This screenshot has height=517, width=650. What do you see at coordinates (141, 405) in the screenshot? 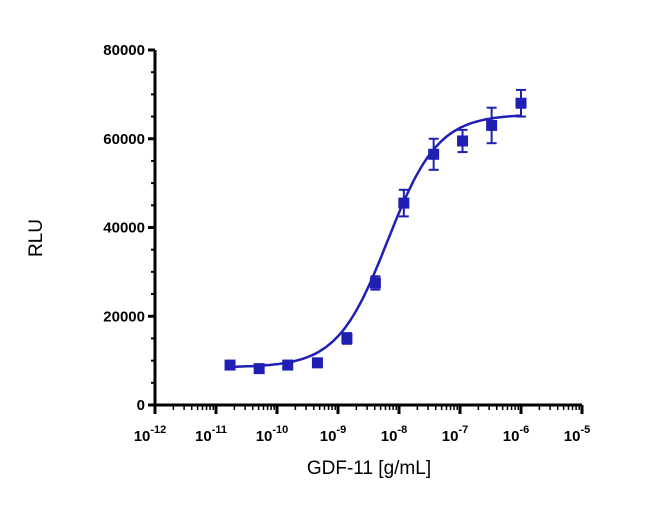
I see `y-tick-label: 0` at bounding box center [141, 405].